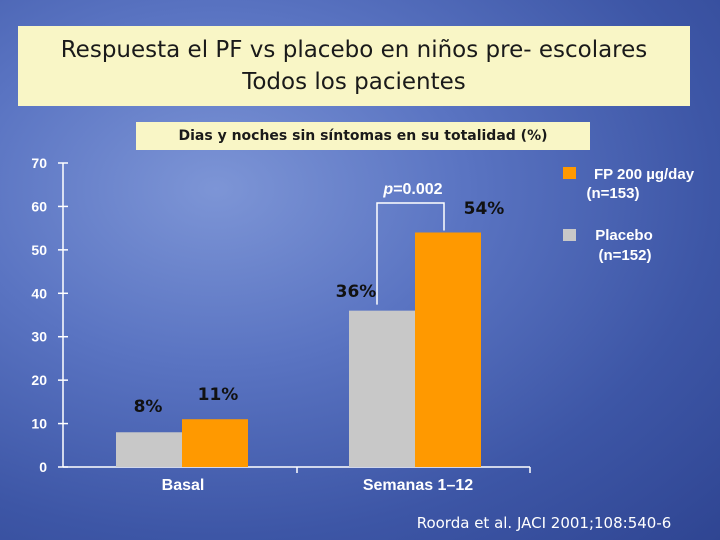  Describe the element at coordinates (417, 189) in the screenshot. I see `p-value-number: =0.002` at that location.